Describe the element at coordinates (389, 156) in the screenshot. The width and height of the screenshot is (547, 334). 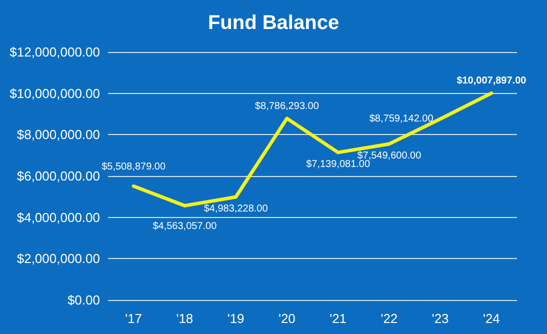
I see `data-label: $7,549,600.00` at that location.